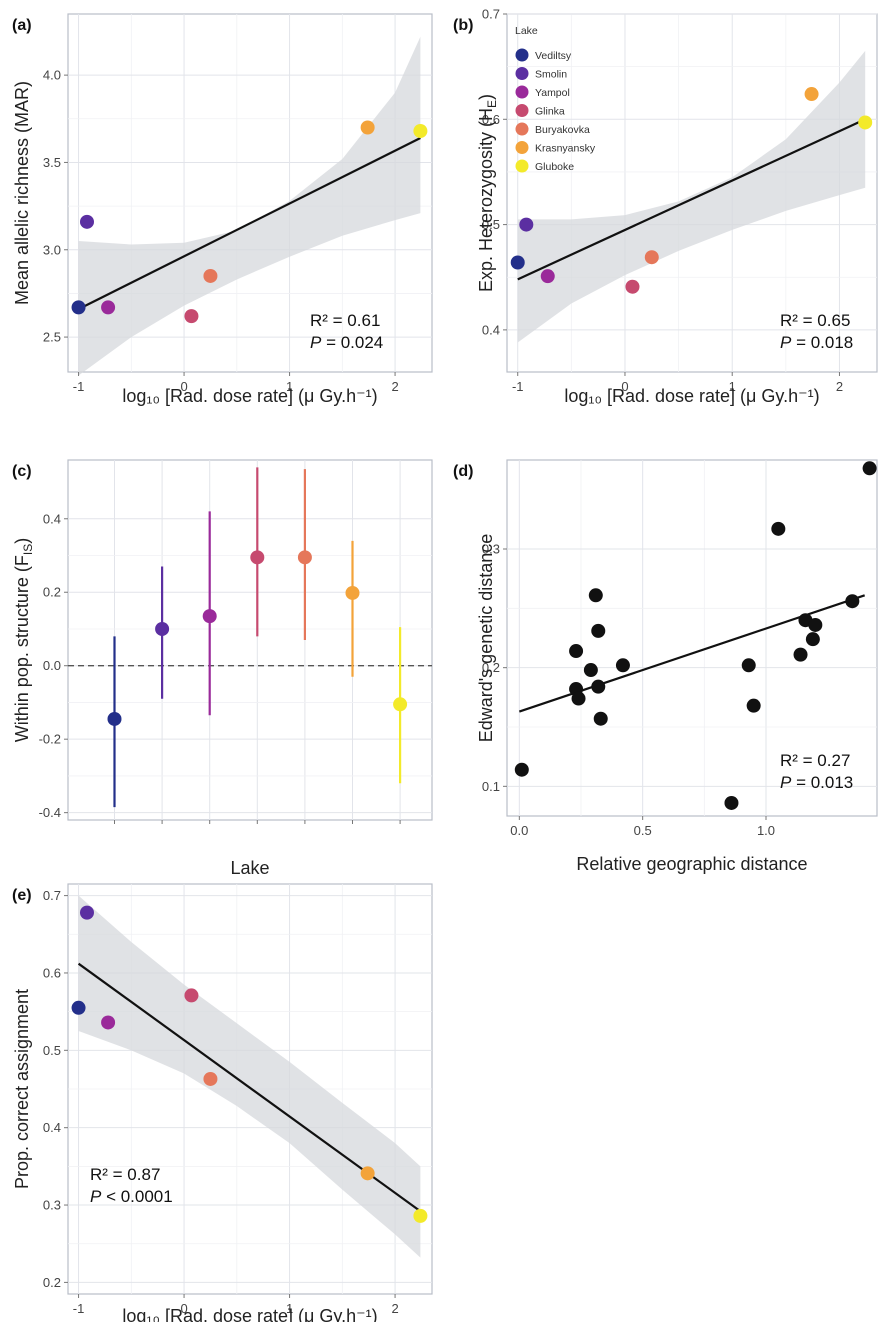  What do you see at coordinates (815, 320) in the screenshot?
I see `r-squared-label: R² = 0.65` at bounding box center [815, 320].